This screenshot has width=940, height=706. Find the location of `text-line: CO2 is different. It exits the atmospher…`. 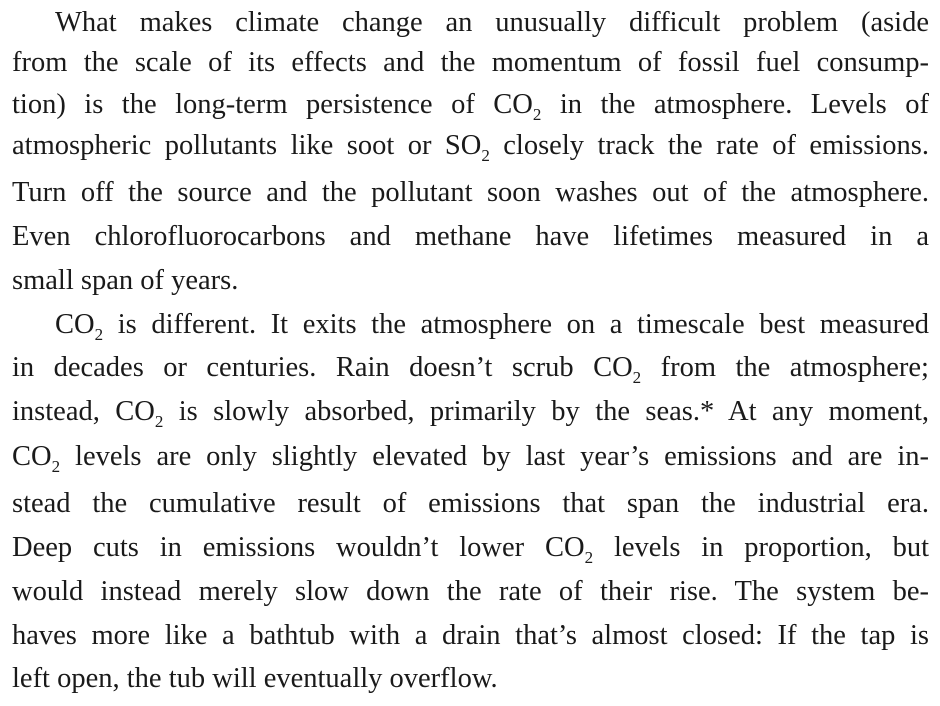

text-line: CO2 is different. It exits the atmospher… is located at coordinates (492, 326).